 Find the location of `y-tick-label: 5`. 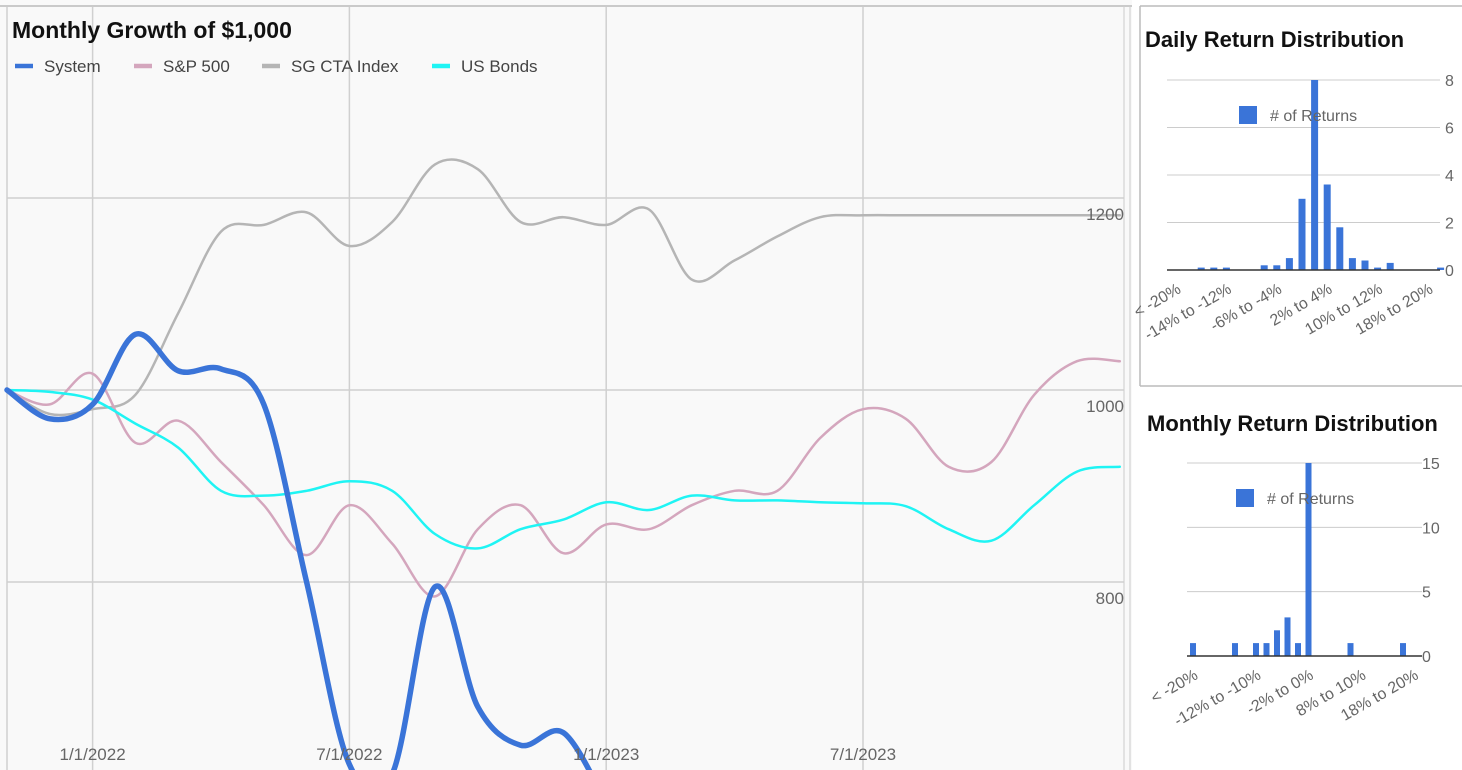

y-tick-label: 5 is located at coordinates (1426, 593).